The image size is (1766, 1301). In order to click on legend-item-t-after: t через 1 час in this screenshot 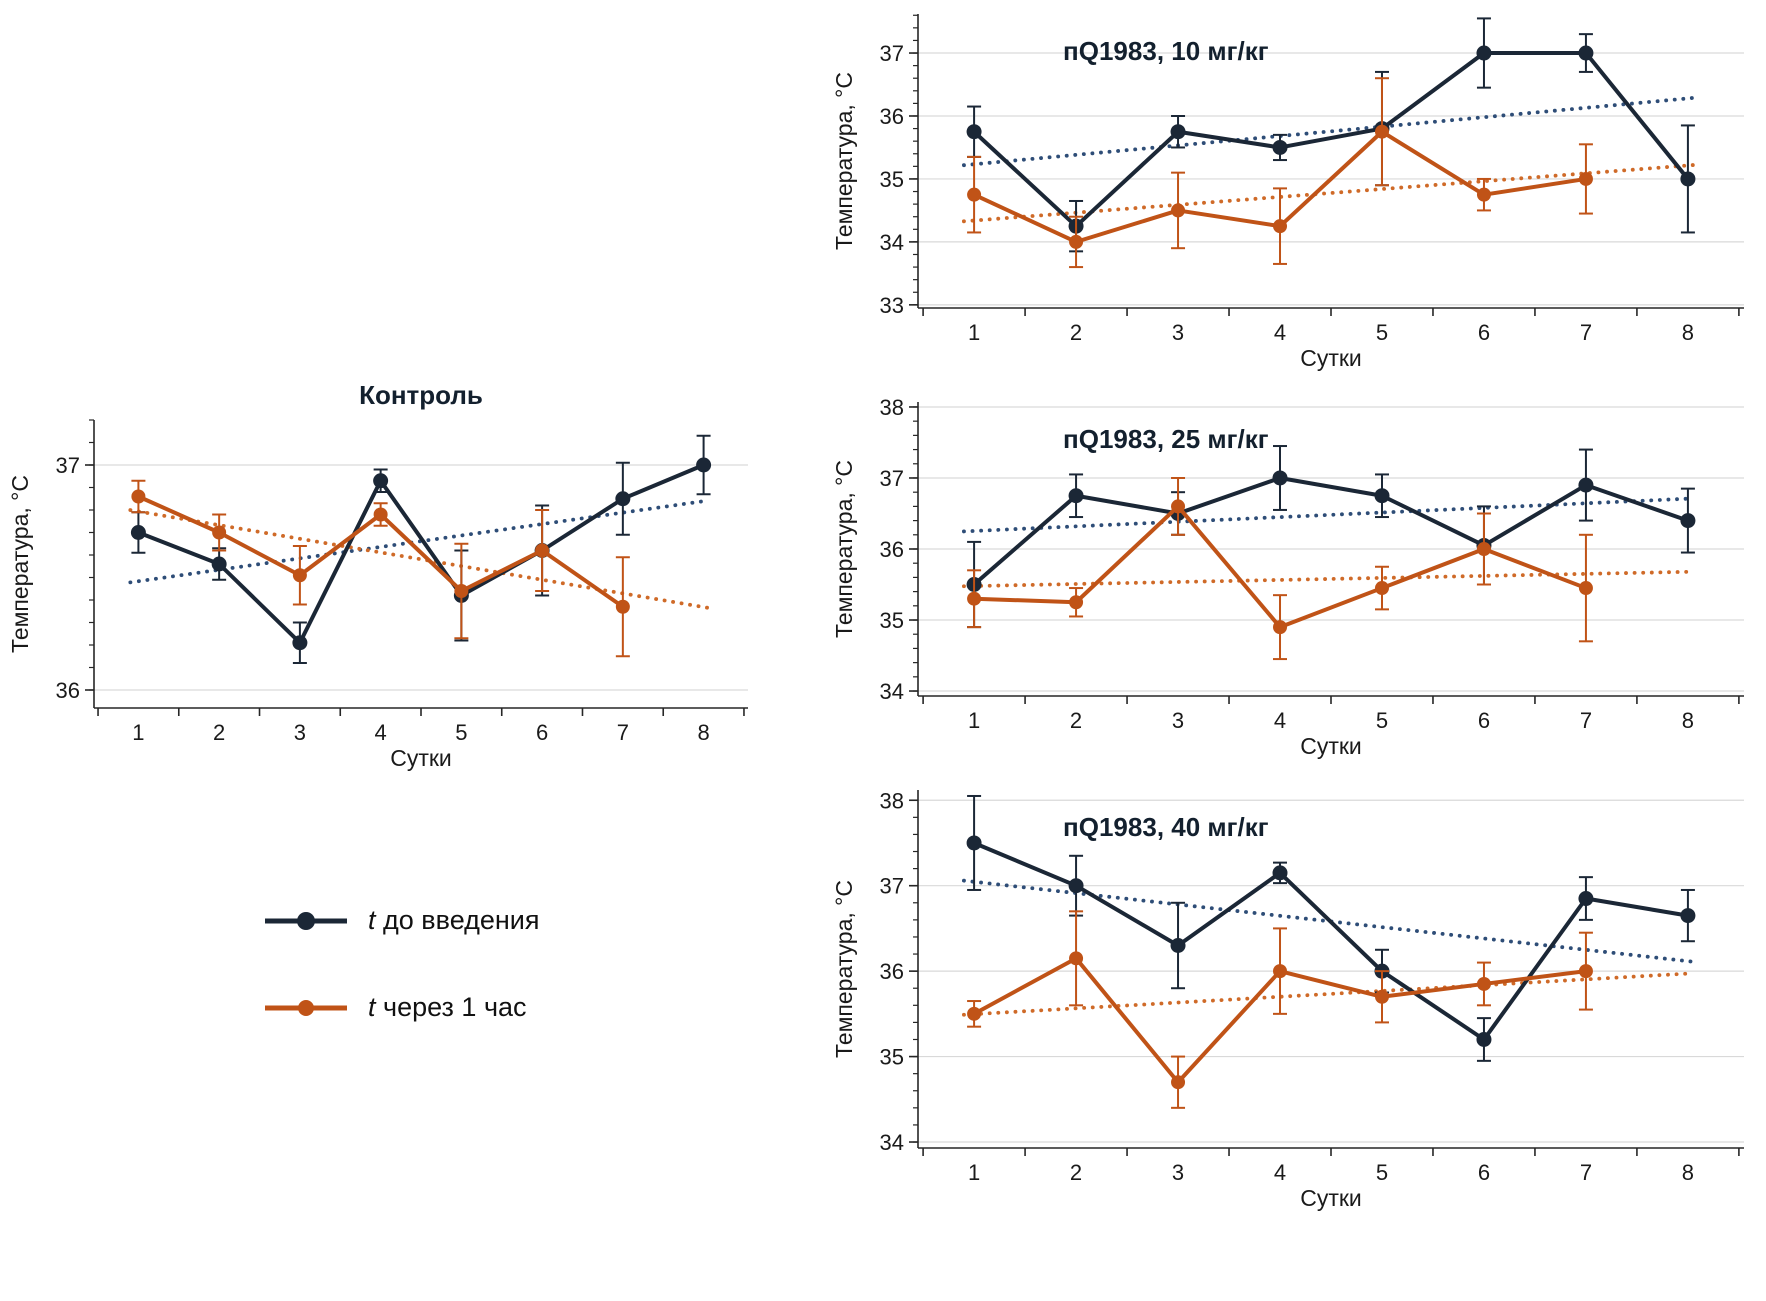, I will do `click(401, 1007)`.